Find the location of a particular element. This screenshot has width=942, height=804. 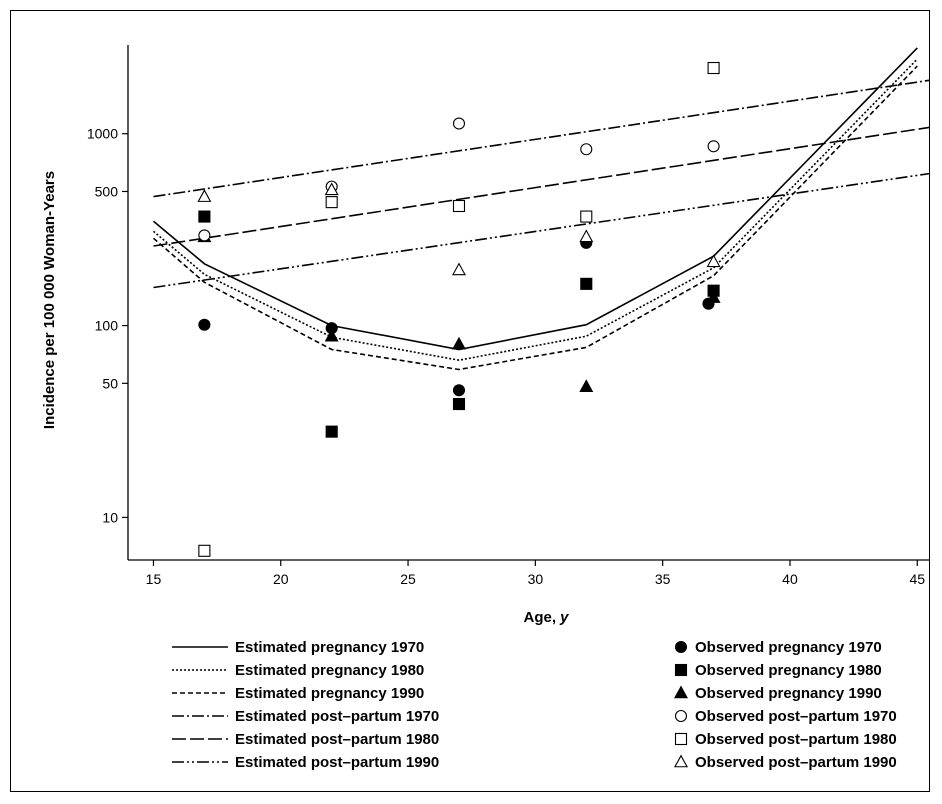

legend-entry-label: Estimated pregnancy 1980 is located at coordinates (329, 670).